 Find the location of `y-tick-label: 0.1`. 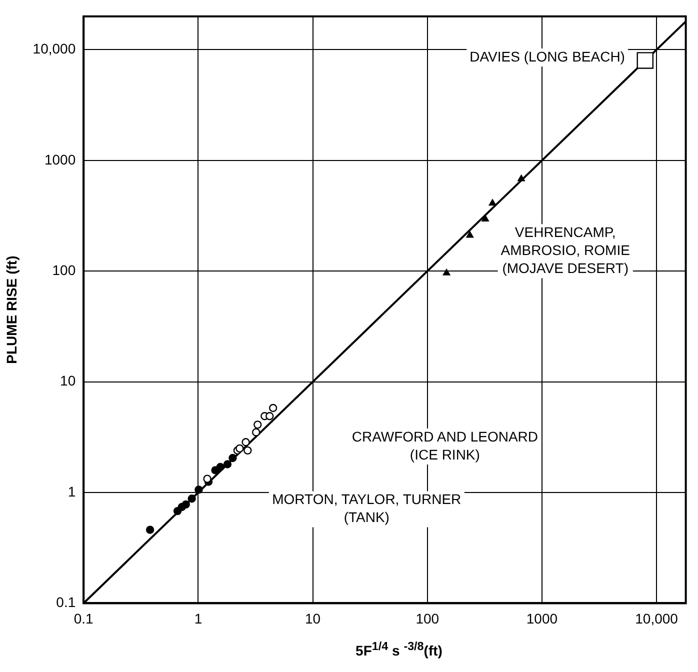

y-tick-label: 0.1 is located at coordinates (66, 602).